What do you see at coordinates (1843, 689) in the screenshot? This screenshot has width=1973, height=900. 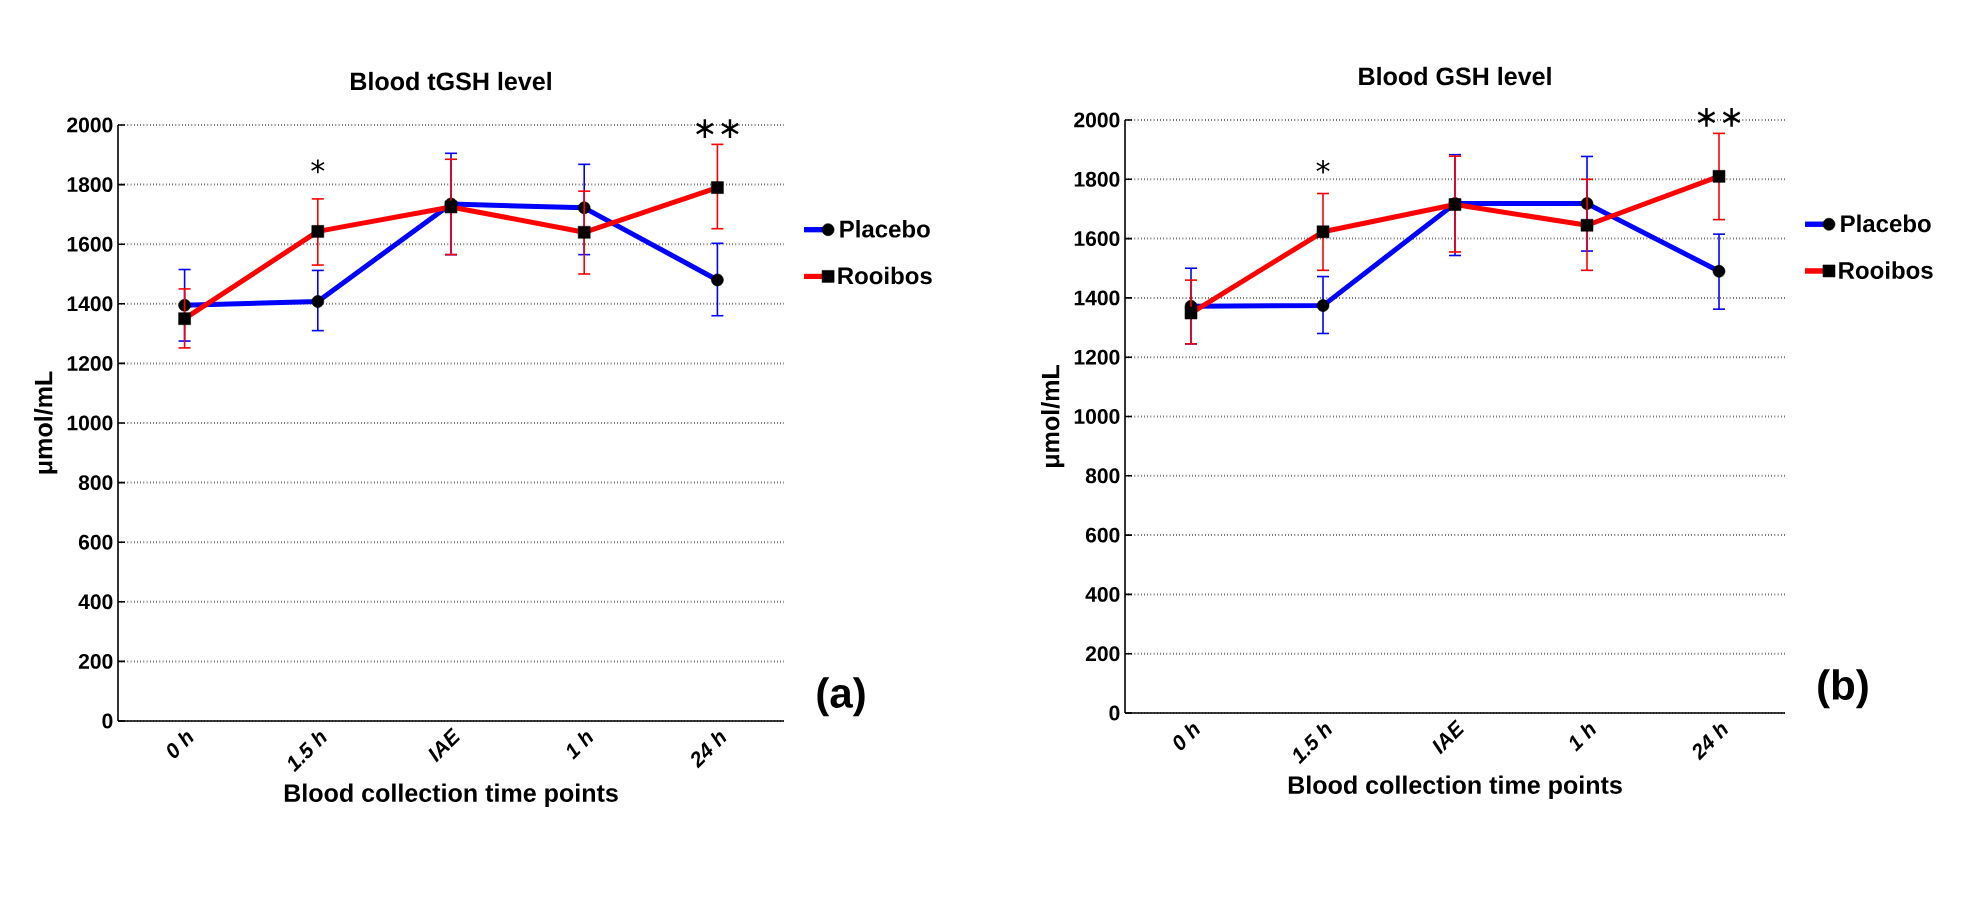 I see `text: (b)` at bounding box center [1843, 689].